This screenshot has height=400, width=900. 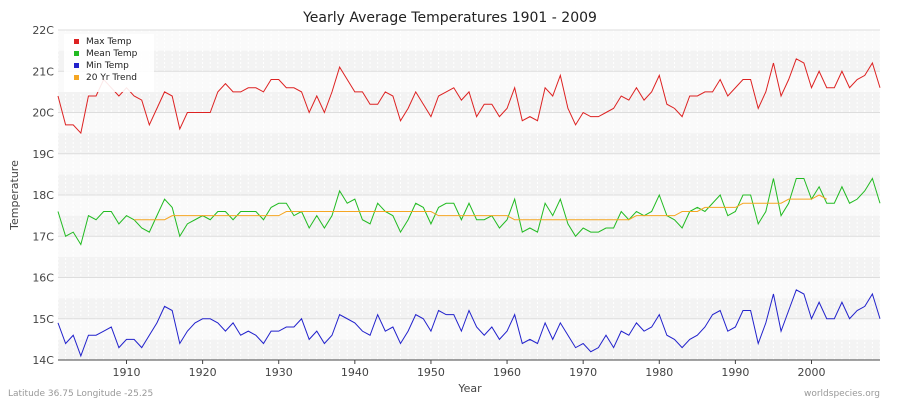 What do you see at coordinates (107, 66) in the screenshot?
I see `legend-label: Min Temp` at bounding box center [107, 66].